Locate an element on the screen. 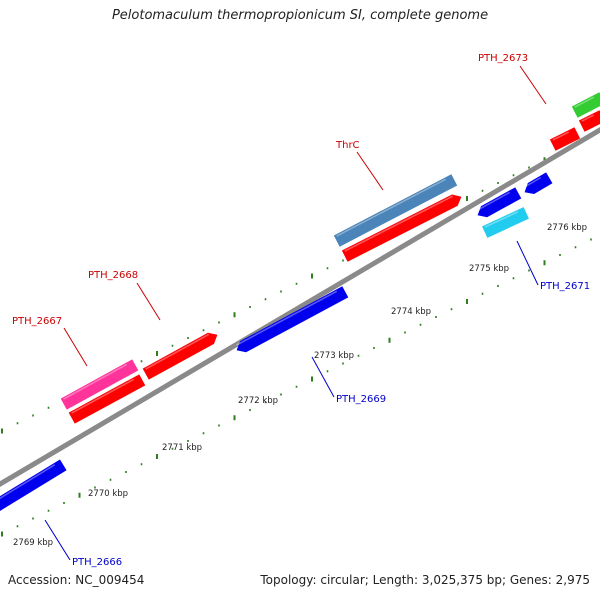  gene-pth2669-highlight is located at coordinates (287, 318).